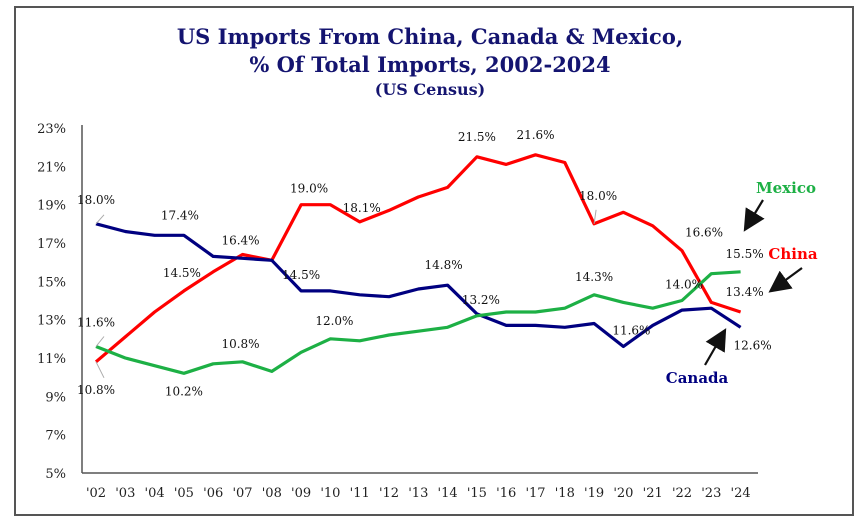 The height and width of the screenshot is (530, 860). What do you see at coordinates (184, 493) in the screenshot?
I see `x-tick-label: '05` at bounding box center [184, 493].